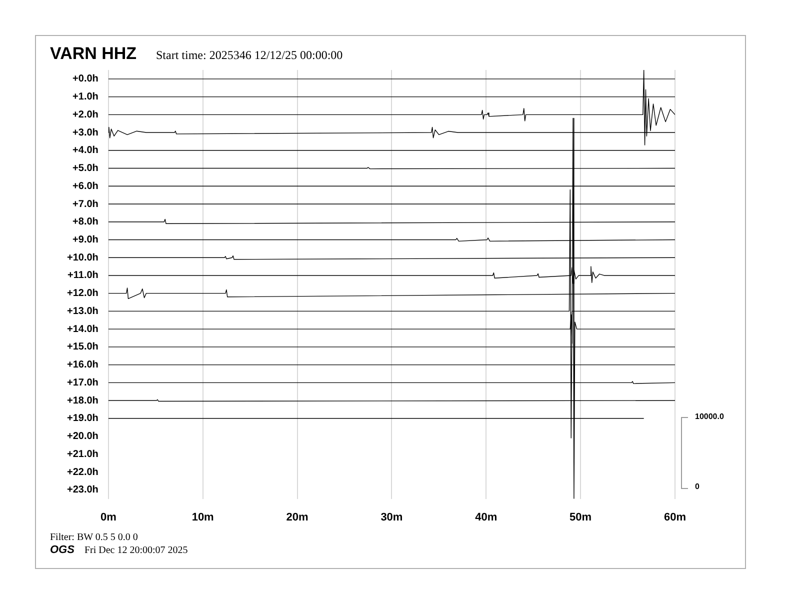 The width and height of the screenshot is (792, 612). Describe the element at coordinates (82, 418) in the screenshot. I see `y-tick-label: +19.0h` at that location.